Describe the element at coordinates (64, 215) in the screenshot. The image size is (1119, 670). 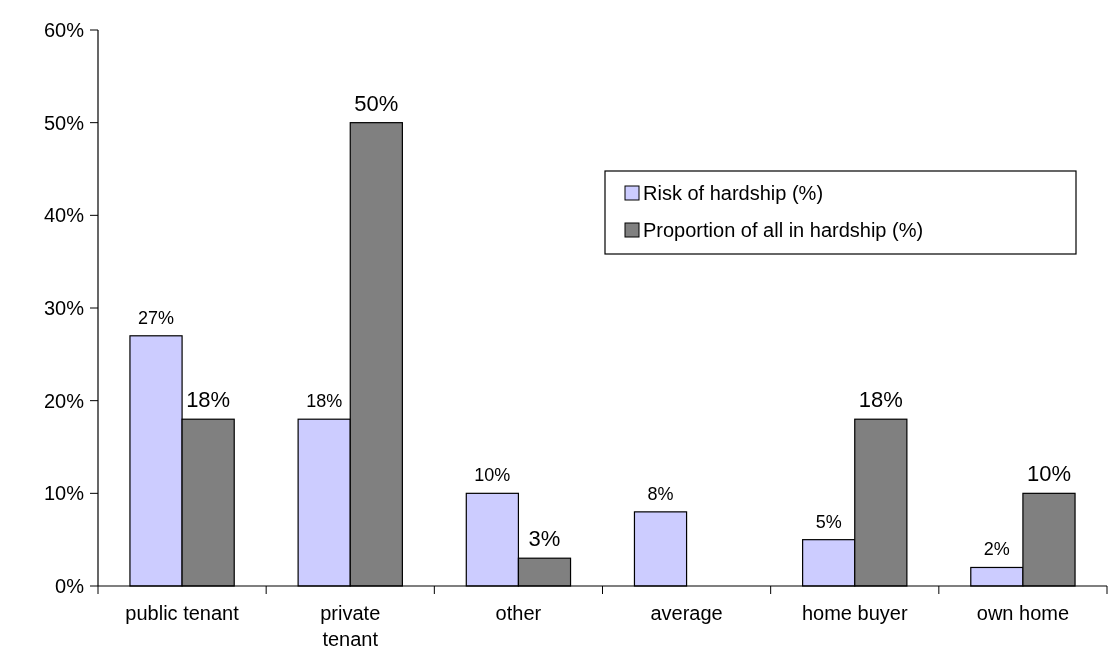
I see `y-tick-label: 40%` at that location.